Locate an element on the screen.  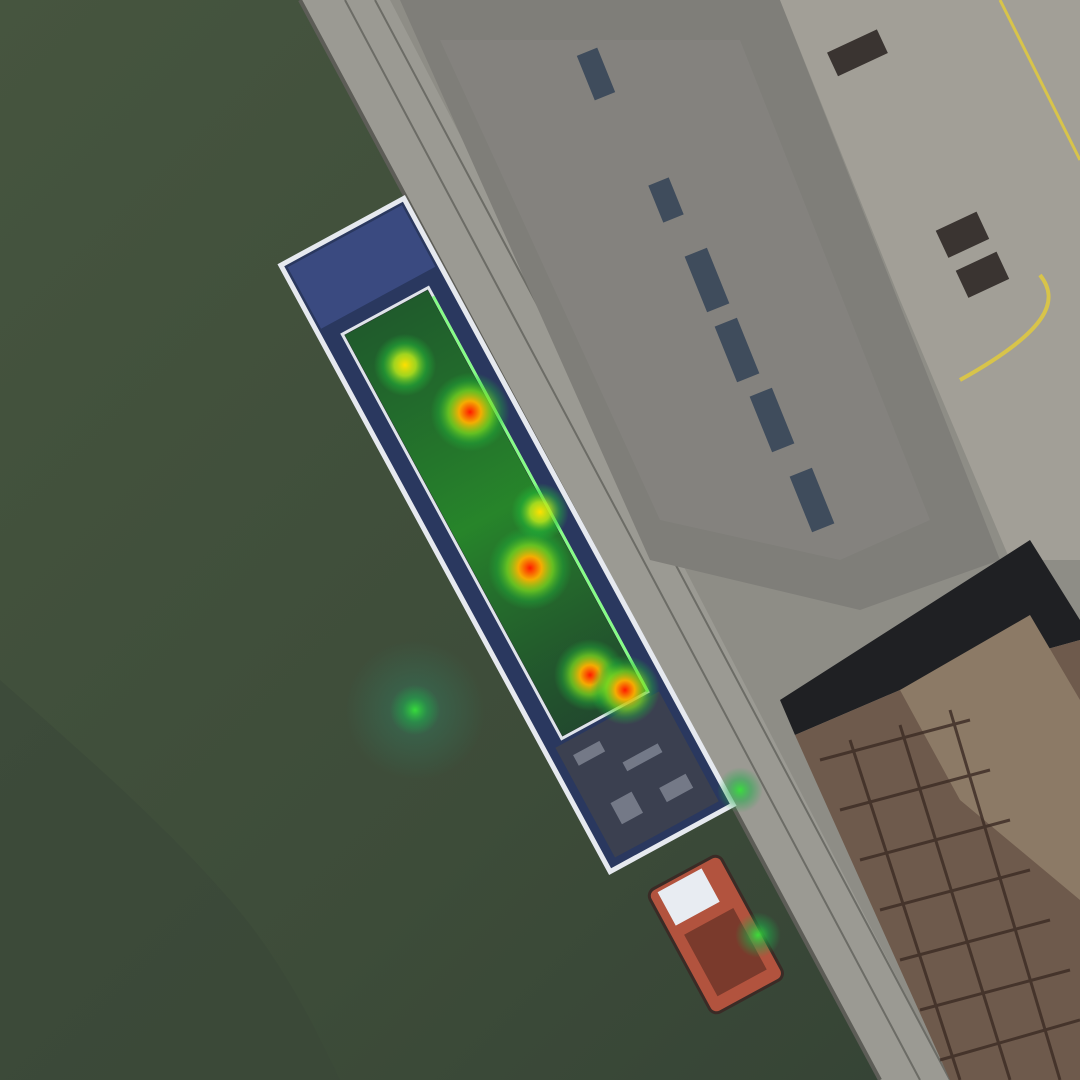
yard is located at coordinates (930, 280).